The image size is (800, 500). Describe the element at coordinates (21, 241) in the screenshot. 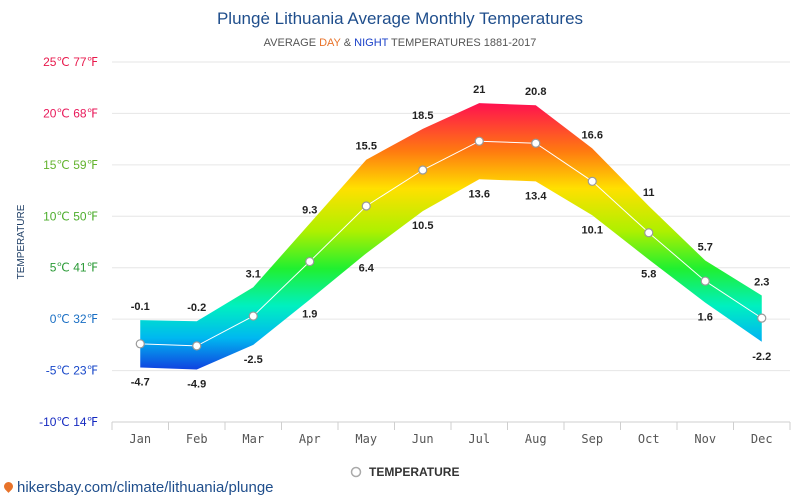

I see `y-axis-label: TEMPERATURE` at that location.